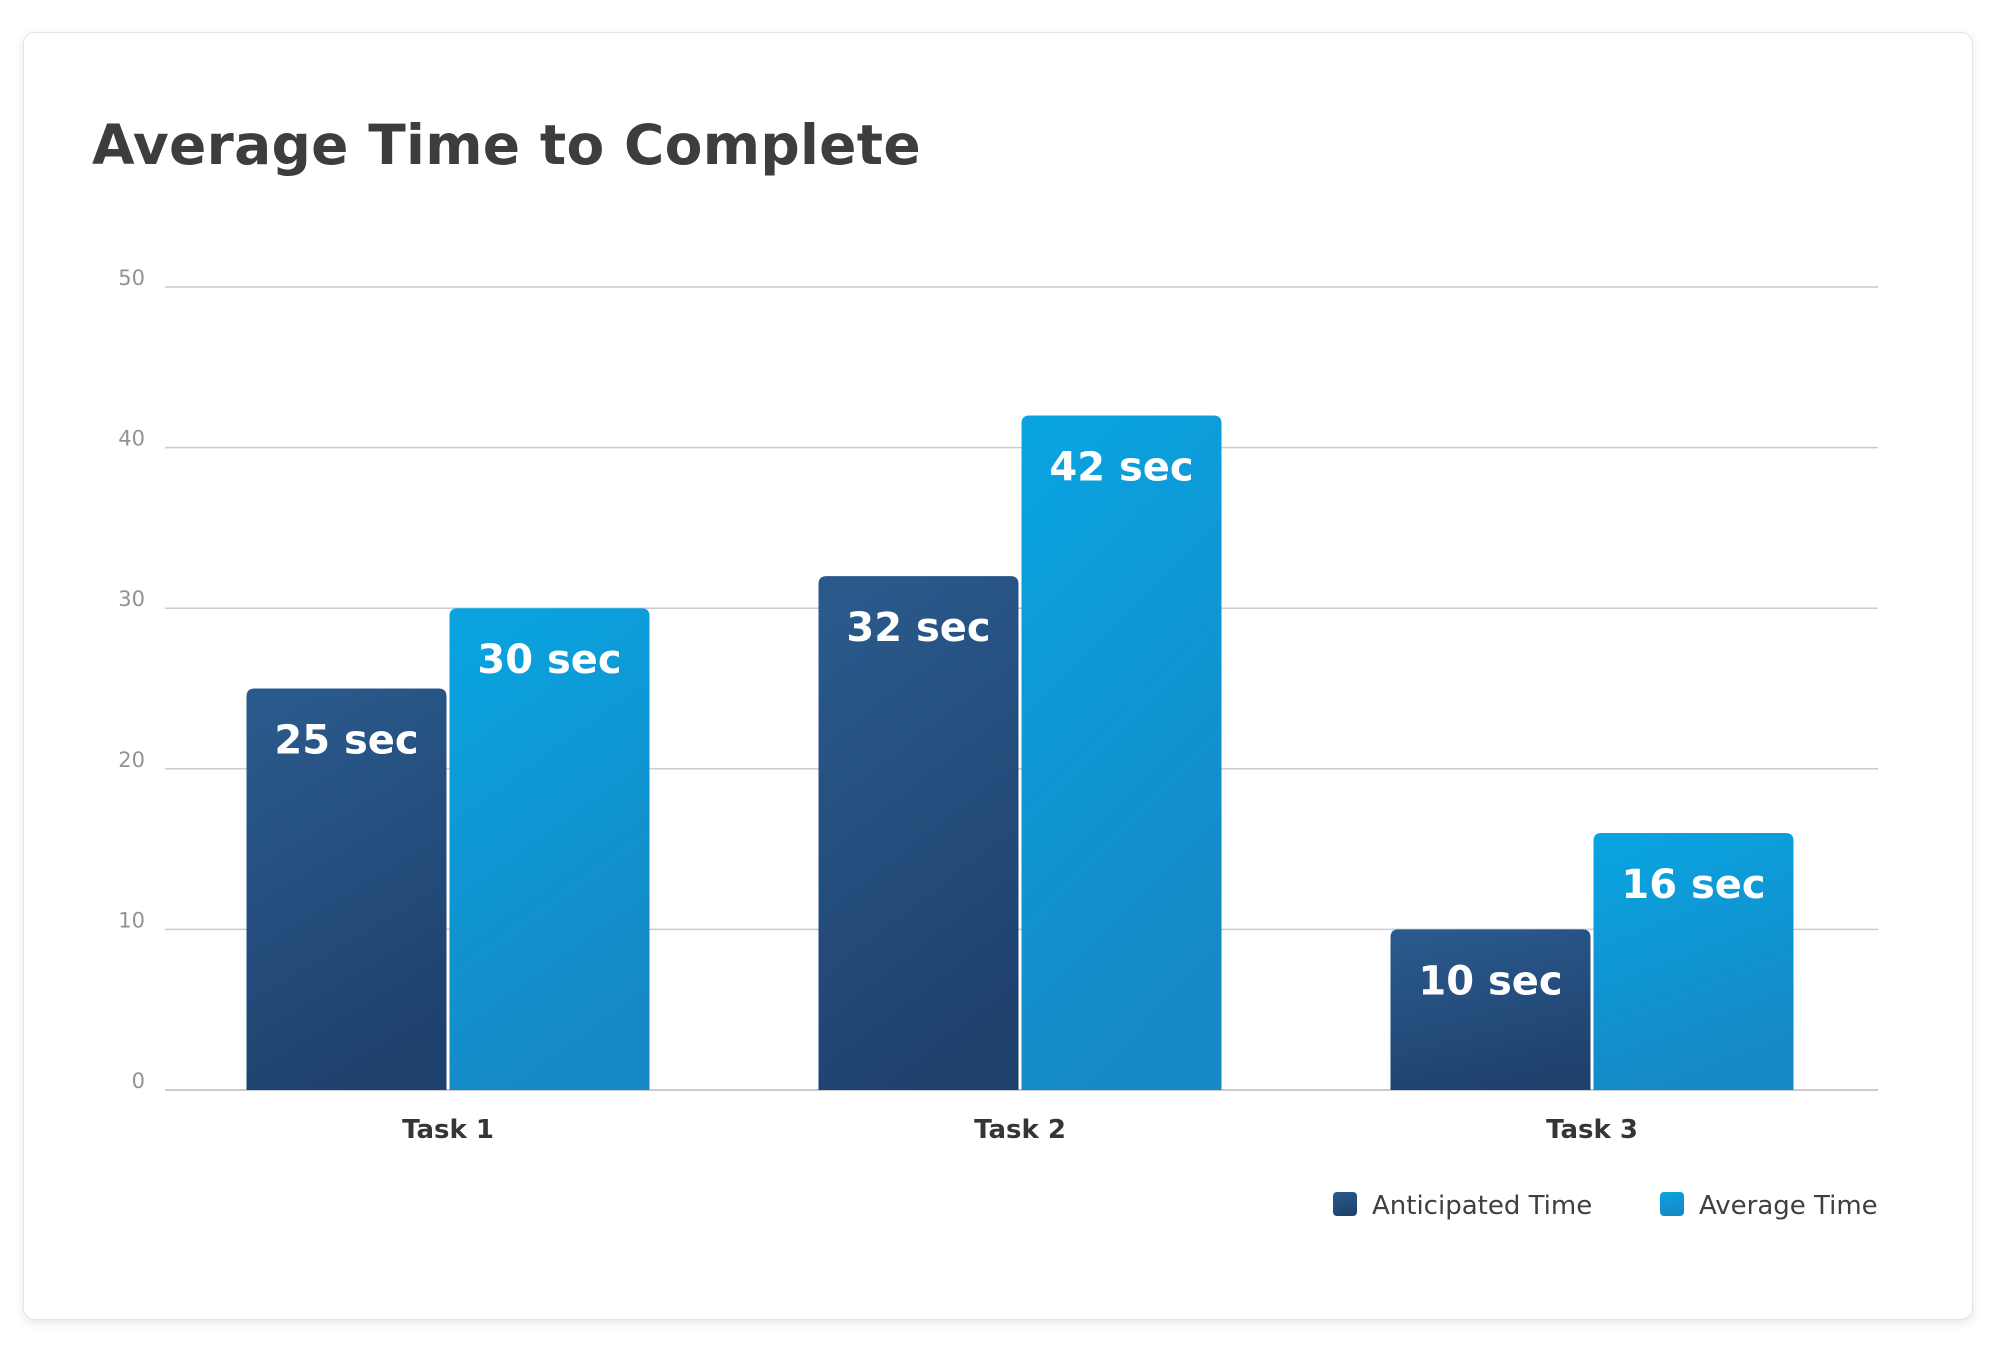 The height and width of the screenshot is (1360, 2000). What do you see at coordinates (131, 278) in the screenshot?
I see `y-tick-label: 50` at bounding box center [131, 278].